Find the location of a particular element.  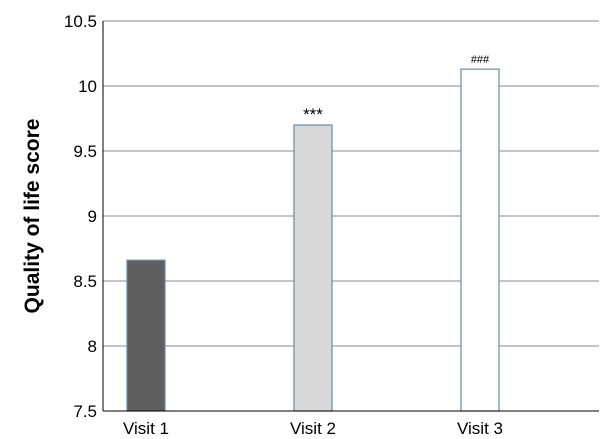

y-axis-label: Quality of life score is located at coordinates (32, 216).